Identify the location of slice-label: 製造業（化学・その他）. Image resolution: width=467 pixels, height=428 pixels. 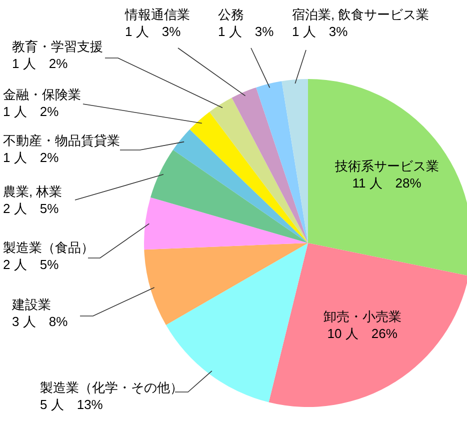
(111, 387).